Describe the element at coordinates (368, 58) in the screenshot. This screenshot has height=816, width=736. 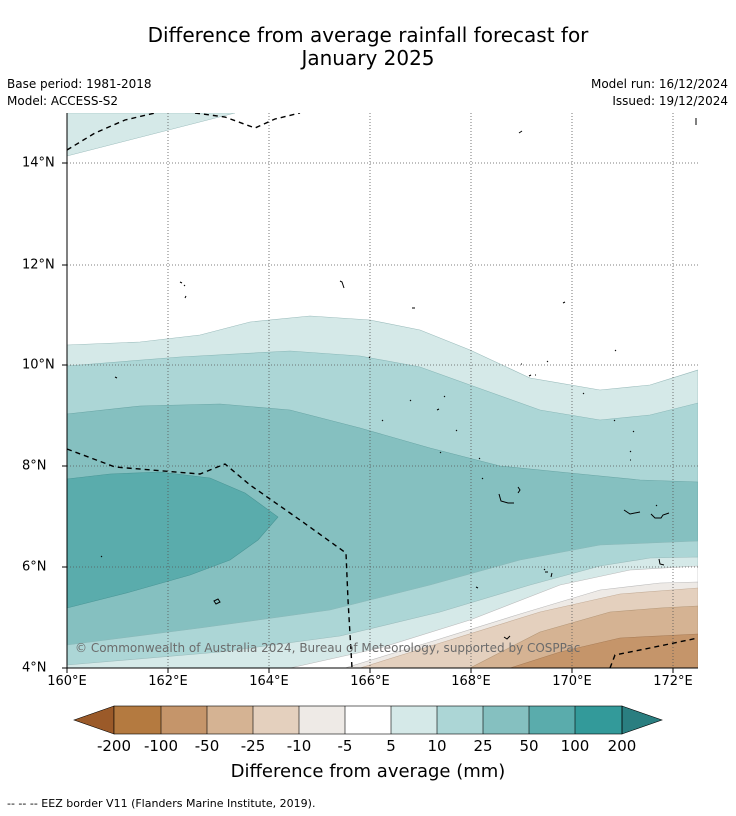
I see `title-line-2: January 2025` at that location.